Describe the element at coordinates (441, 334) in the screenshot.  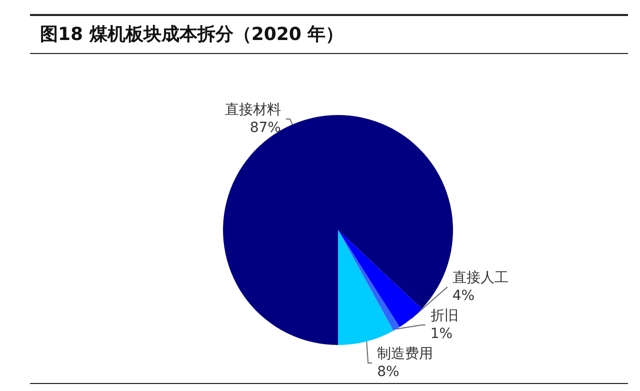
I see `data-label: 1%` at that location.